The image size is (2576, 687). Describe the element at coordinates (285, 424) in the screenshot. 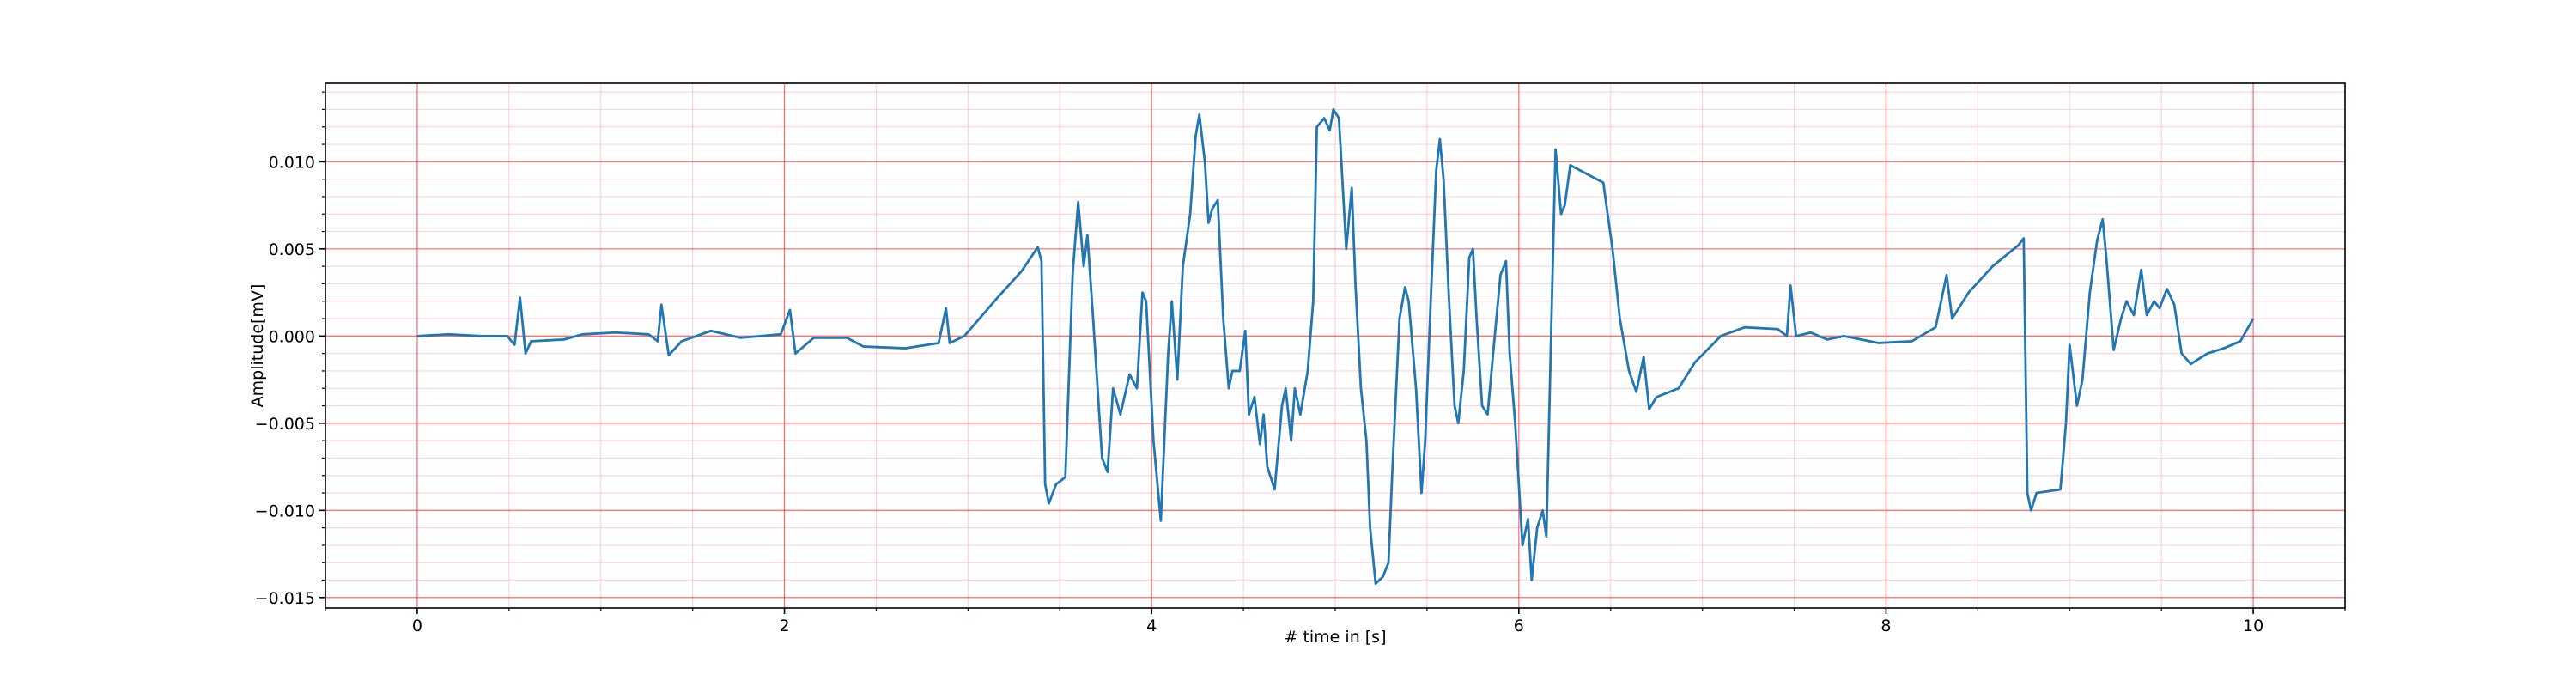

I see `y-tick-label: −0.005` at that location.